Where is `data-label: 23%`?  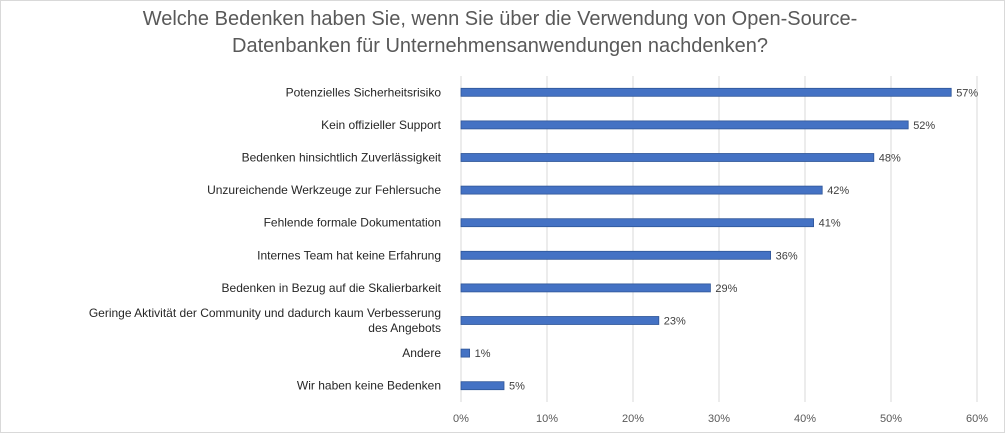
data-label: 23% is located at coordinates (675, 322).